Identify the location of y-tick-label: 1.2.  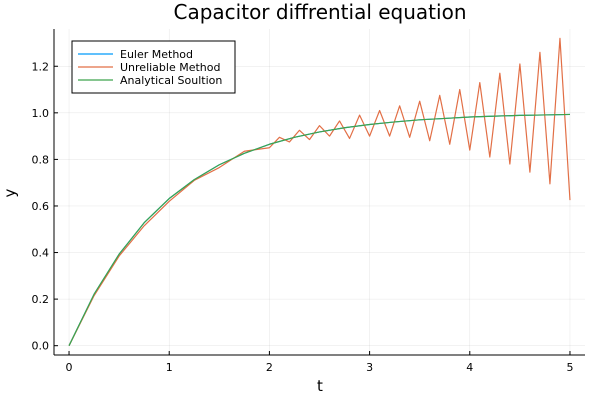
(41, 66).